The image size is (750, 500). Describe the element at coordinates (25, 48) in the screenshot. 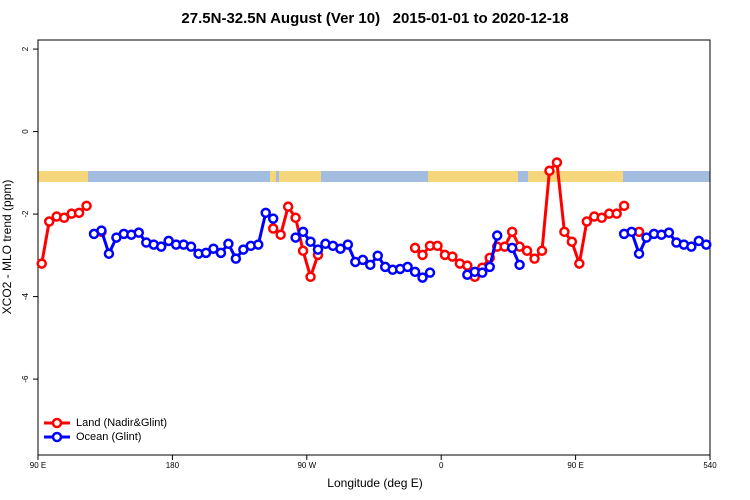

I see `y-tick-label: 2` at that location.